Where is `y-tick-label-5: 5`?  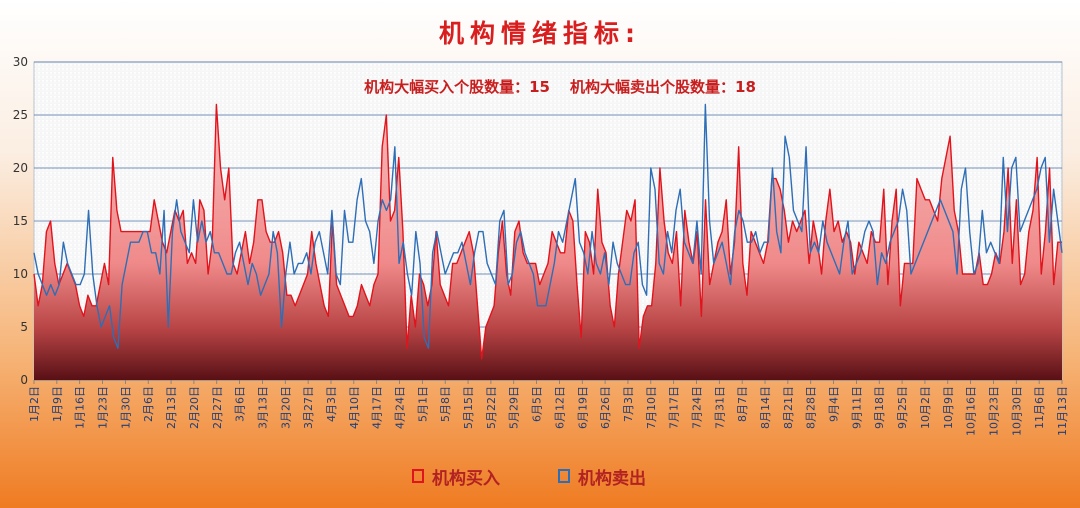 y-tick-label-5: 5 is located at coordinates (24, 327).